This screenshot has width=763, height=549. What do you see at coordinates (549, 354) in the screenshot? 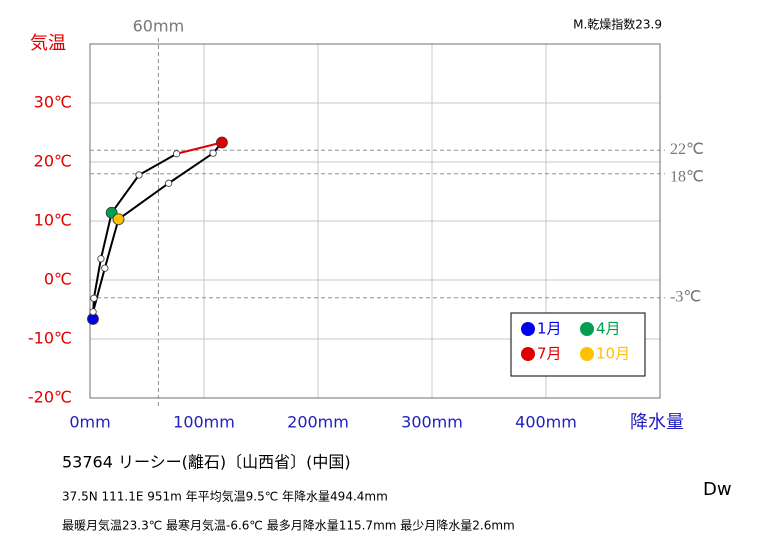
I see `legend-label: 7月` at bounding box center [549, 354].